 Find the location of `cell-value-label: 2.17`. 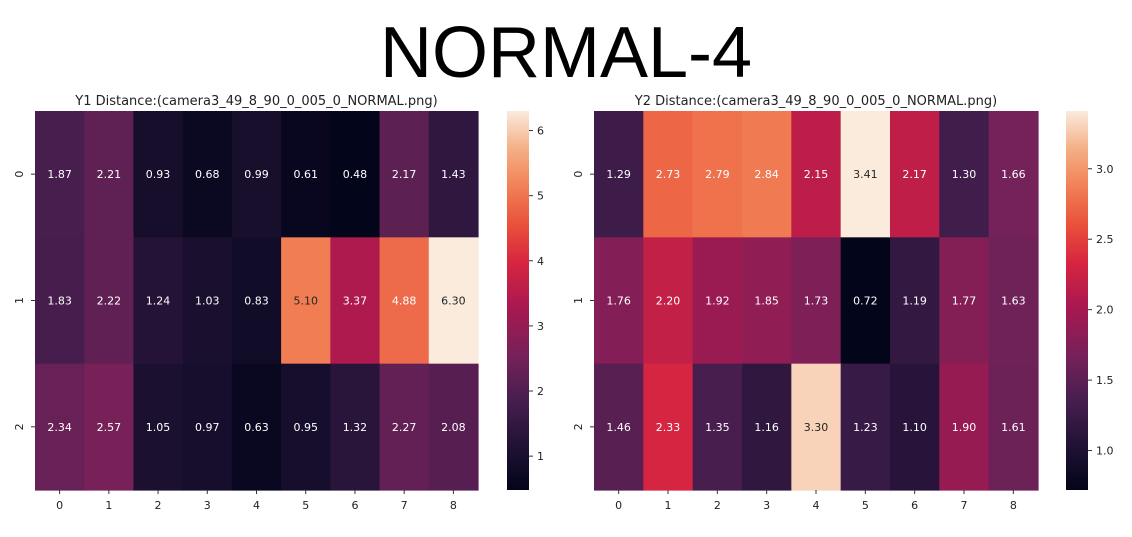

cell-value-label: 2.17 is located at coordinates (914, 174).